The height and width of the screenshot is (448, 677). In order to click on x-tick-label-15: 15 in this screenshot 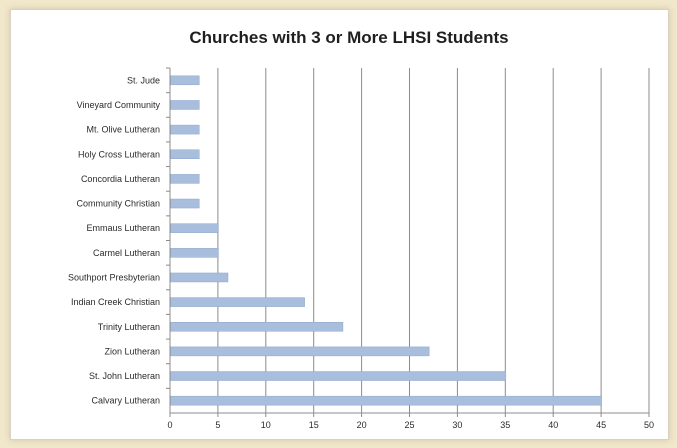, I will do `click(314, 425)`.